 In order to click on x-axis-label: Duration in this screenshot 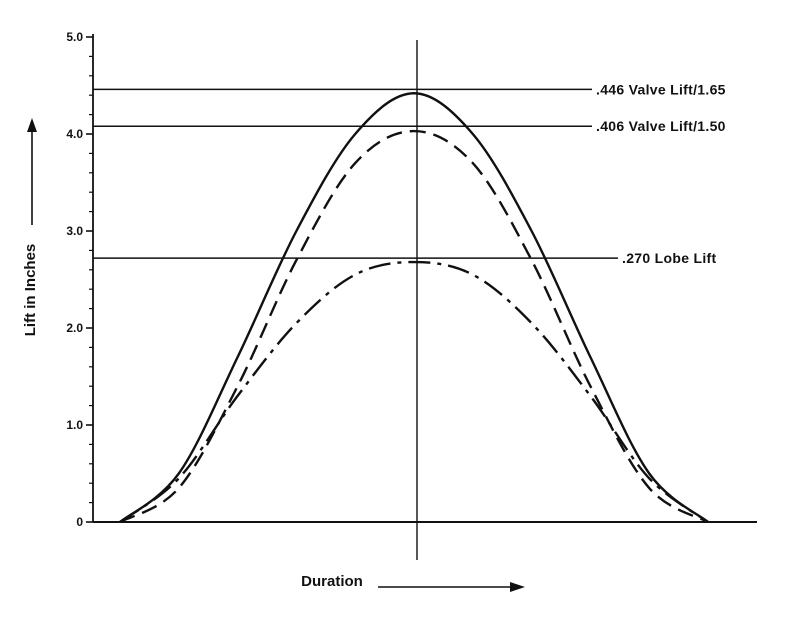, I will do `click(332, 581)`.